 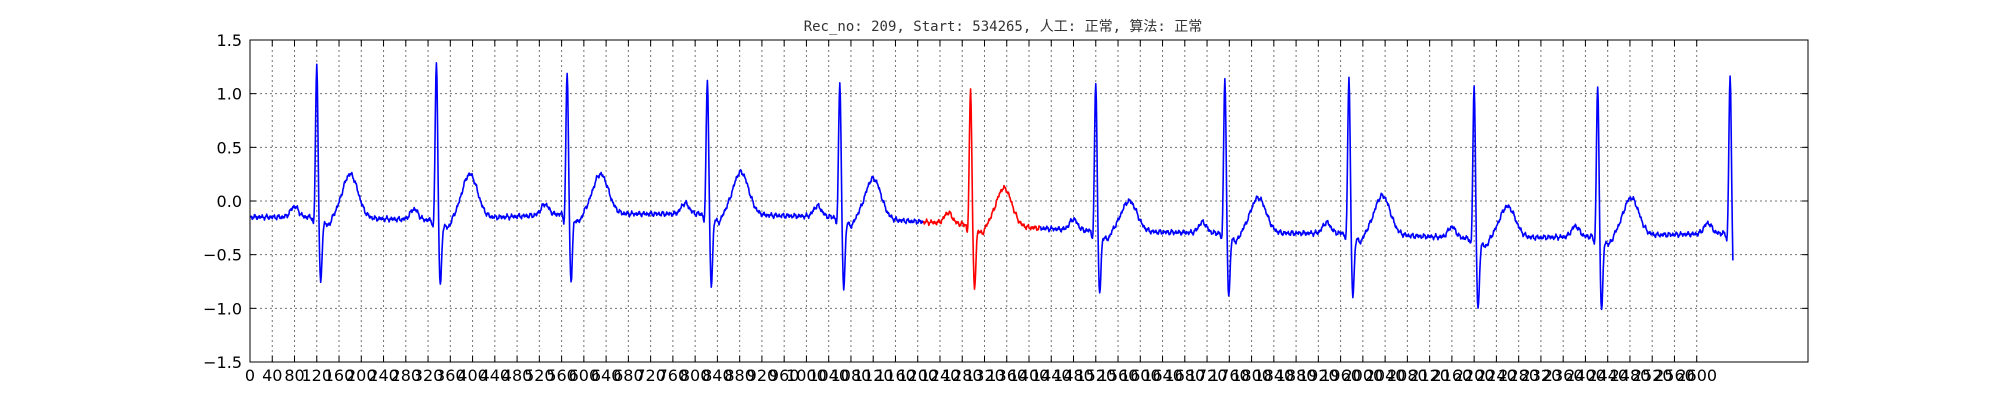 I want to click on x-tick-label: 2040, so click(x=1385, y=375).